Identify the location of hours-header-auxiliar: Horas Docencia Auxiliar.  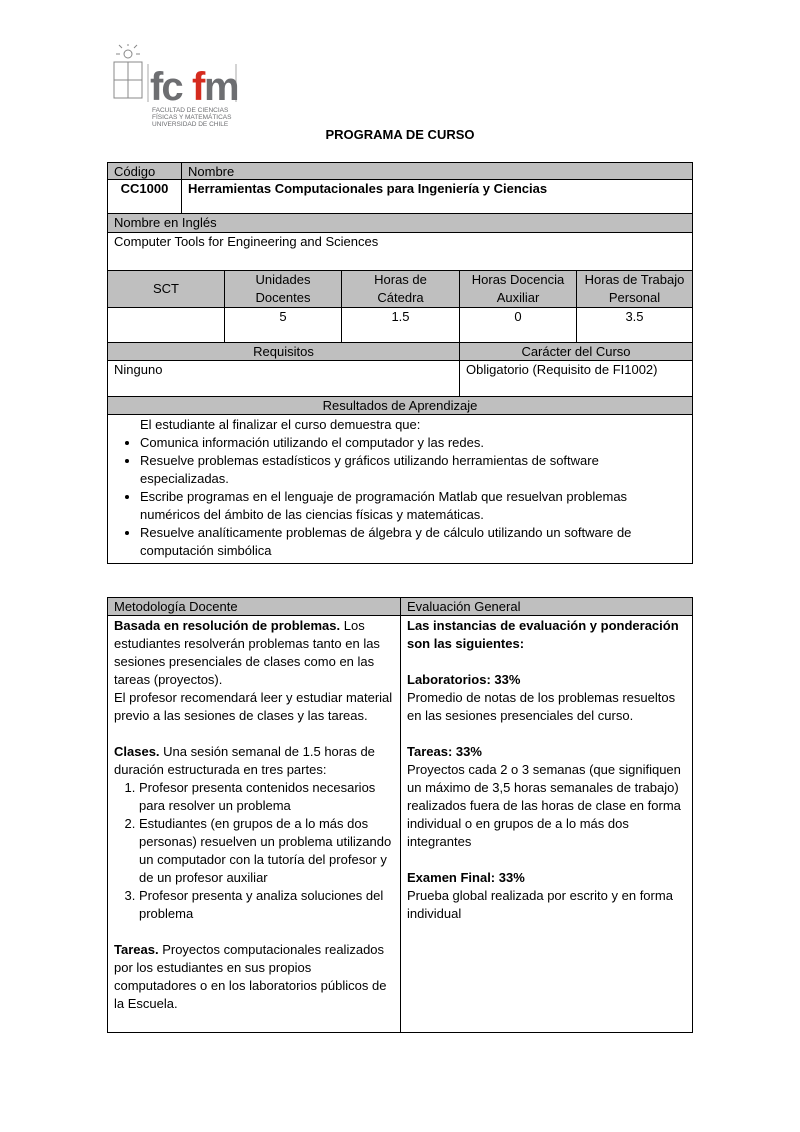
(518, 289).